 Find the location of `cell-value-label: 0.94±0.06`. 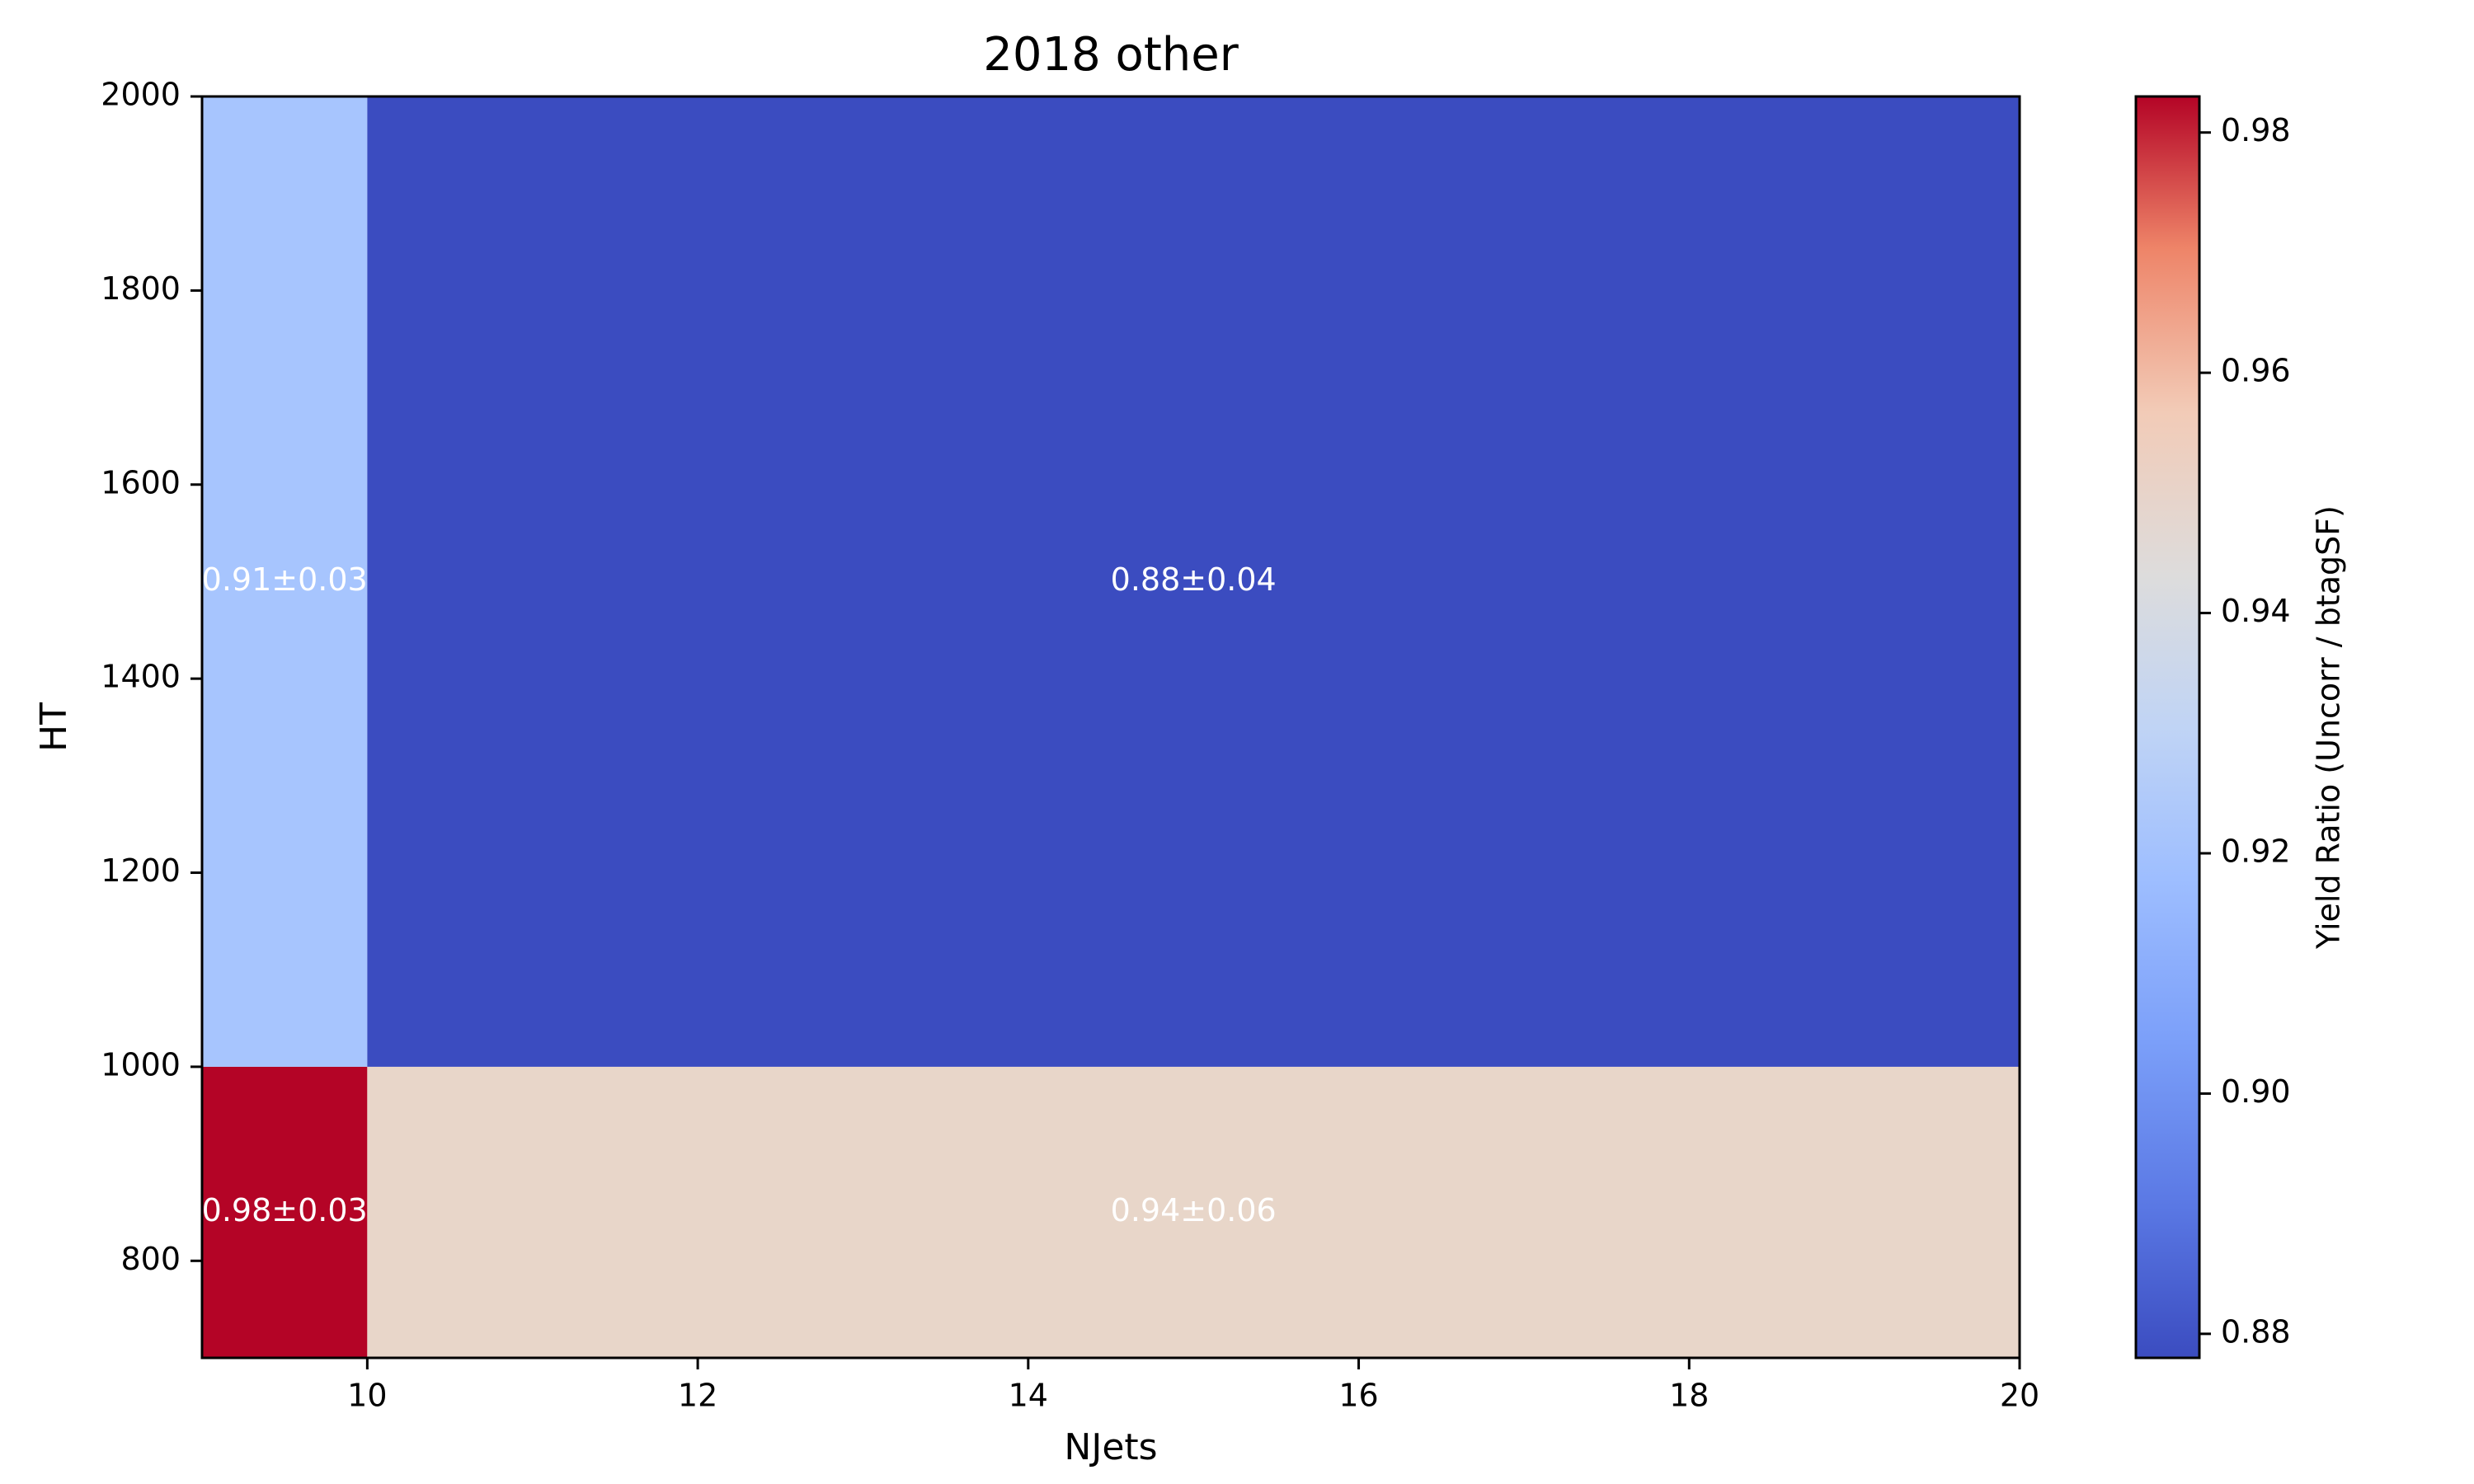

cell-value-label: 0.94±0.06 is located at coordinates (1194, 1210).